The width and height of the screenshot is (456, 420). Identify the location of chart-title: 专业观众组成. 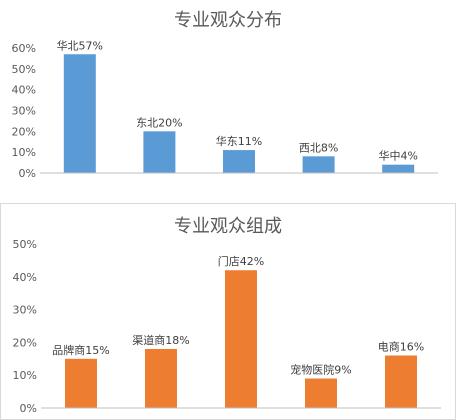
(228, 226).